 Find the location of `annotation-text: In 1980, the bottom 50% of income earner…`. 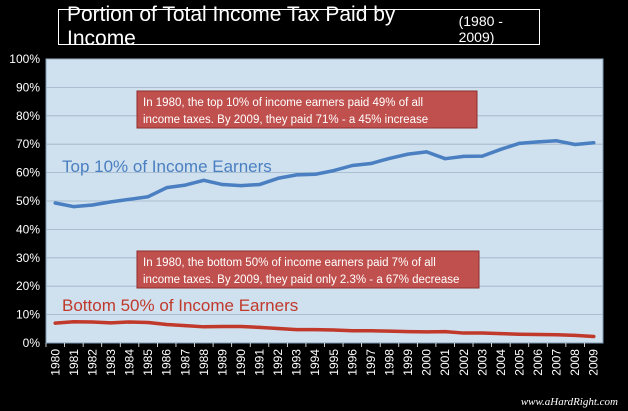

annotation-text: In 1980, the bottom 50% of income earner… is located at coordinates (301, 271).